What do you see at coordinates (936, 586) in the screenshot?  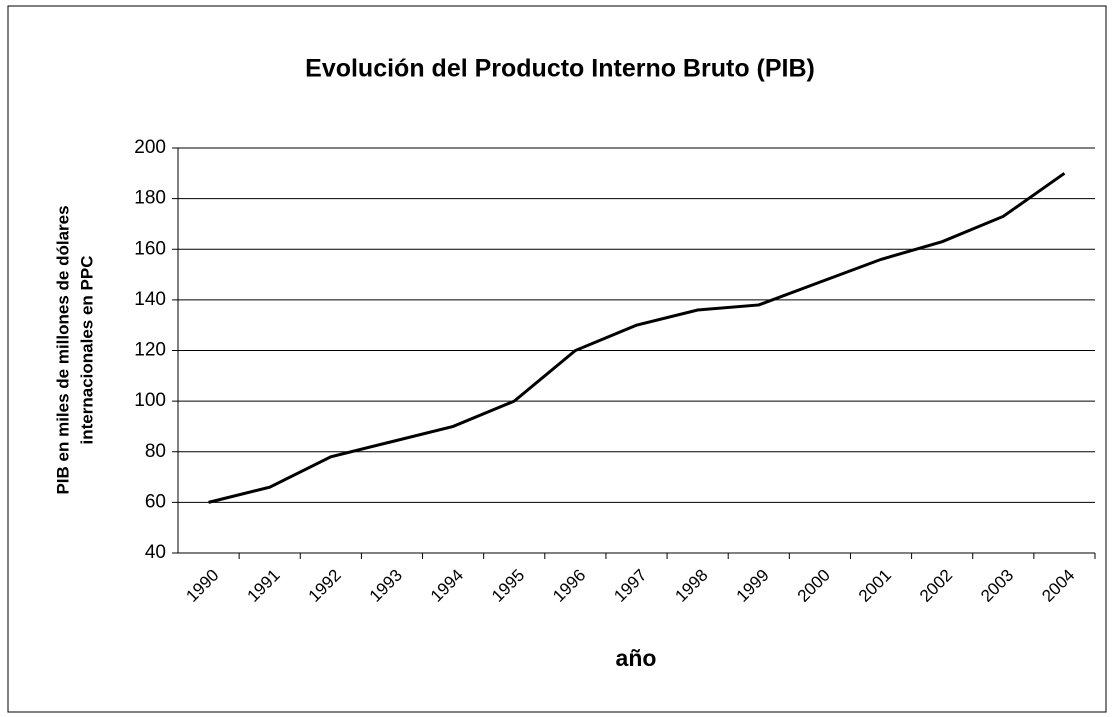 I see `x-tick-label: 2002` at bounding box center [936, 586].